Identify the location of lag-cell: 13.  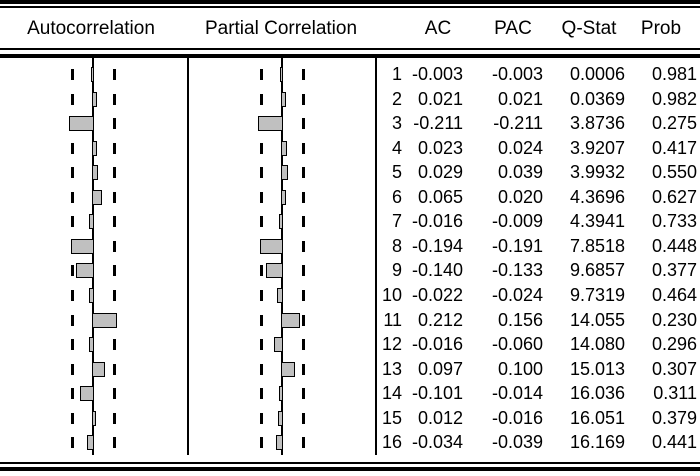
(391, 368).